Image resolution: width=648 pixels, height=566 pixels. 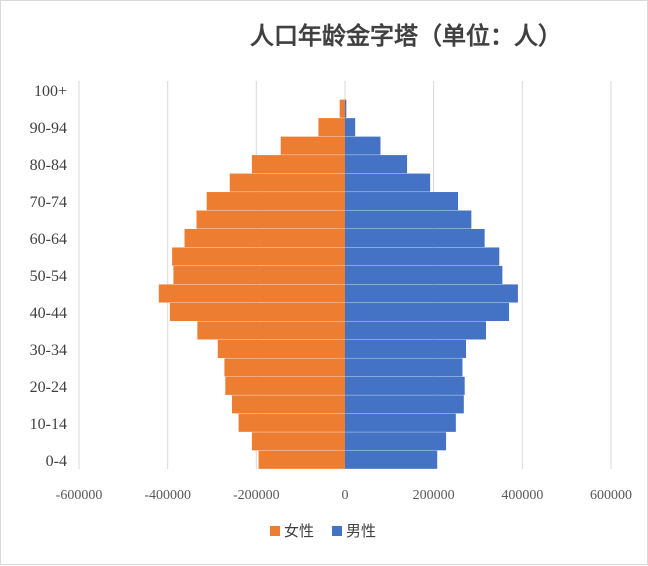 What do you see at coordinates (323, 531) in the screenshot?
I see `legend: 女性 男性` at bounding box center [323, 531].